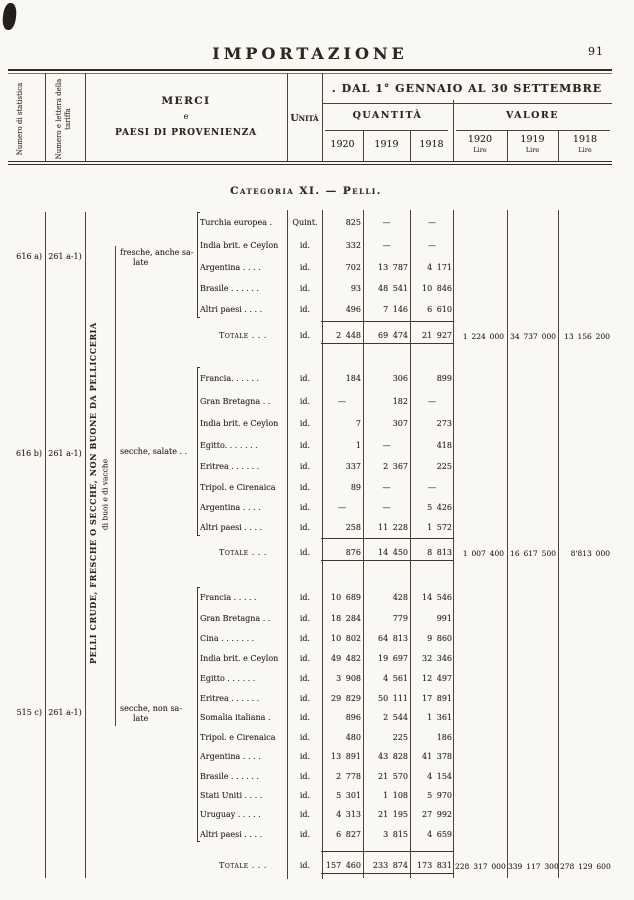 The width and height of the screenshot is (634, 900). I want to click on category-title: Categoria XI. — Pelli., so click(306, 191).